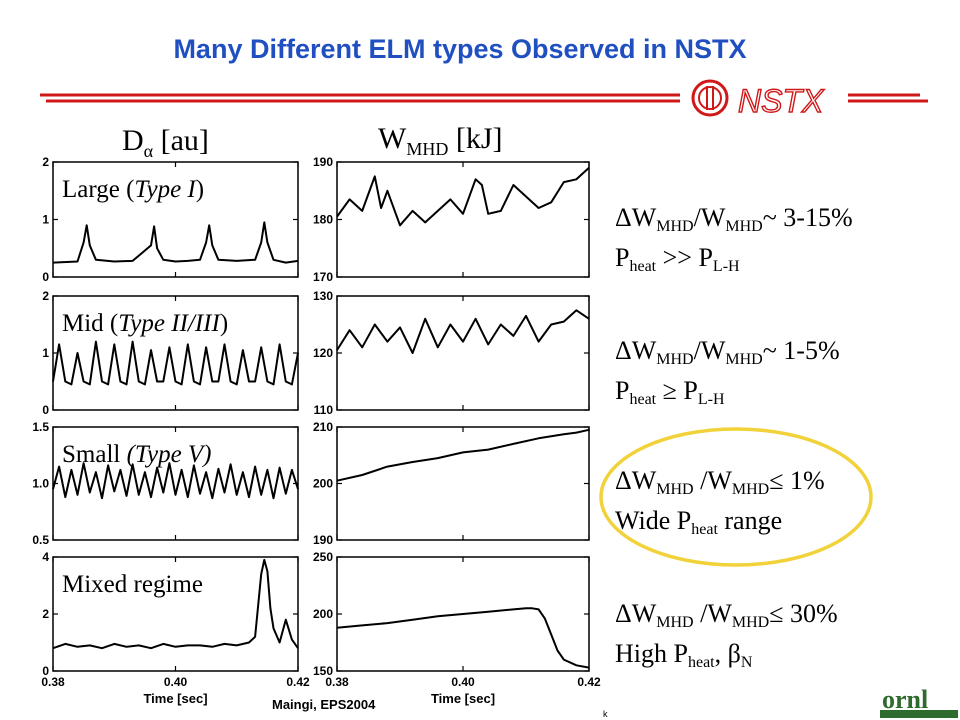 This screenshot has height=720, width=960. I want to click on y-tick-label-right-1: 190, so click(323, 162).